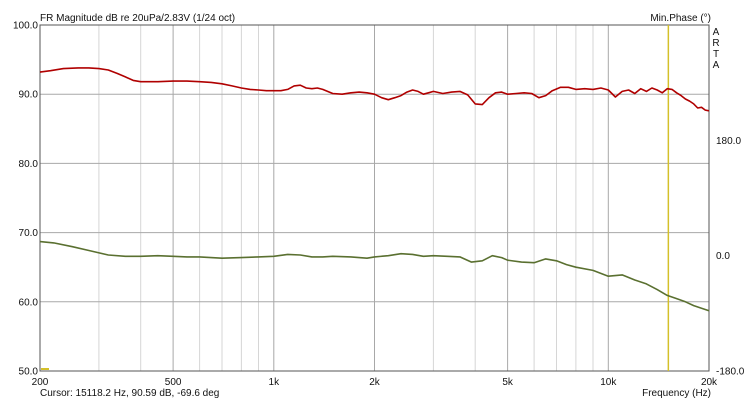 This screenshot has height=400, width=750. Describe the element at coordinates (173, 382) in the screenshot. I see `x-tick-label: 500` at that location.